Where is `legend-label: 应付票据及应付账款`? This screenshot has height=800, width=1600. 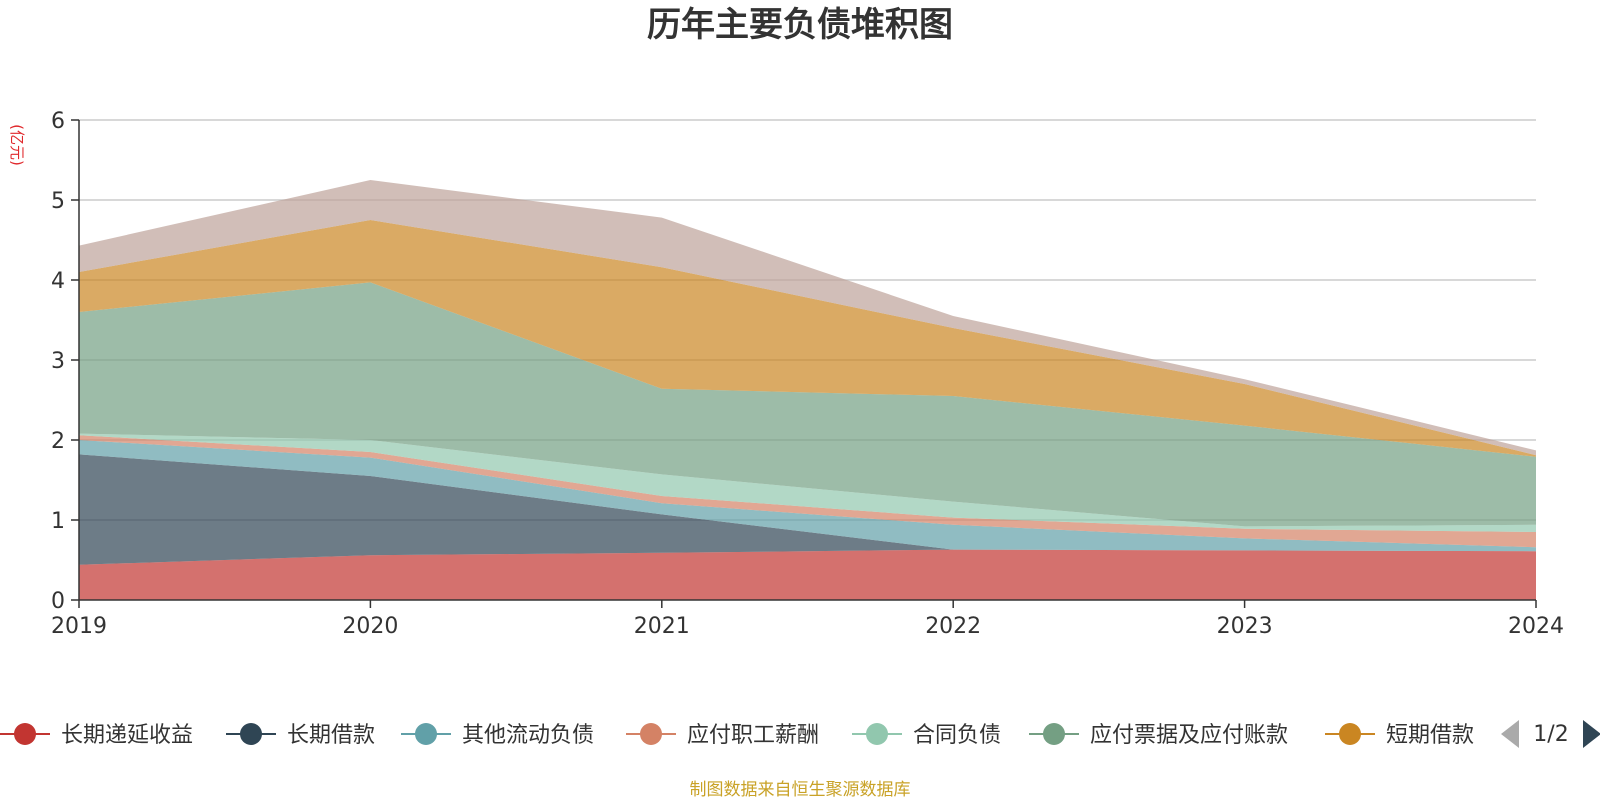 legend-label: 应付票据及应付账款 is located at coordinates (1189, 735).